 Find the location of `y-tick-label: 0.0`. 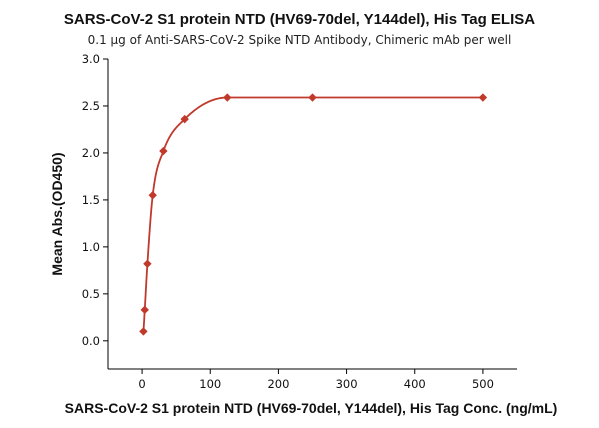

y-tick-label: 0.0 is located at coordinates (91, 341).